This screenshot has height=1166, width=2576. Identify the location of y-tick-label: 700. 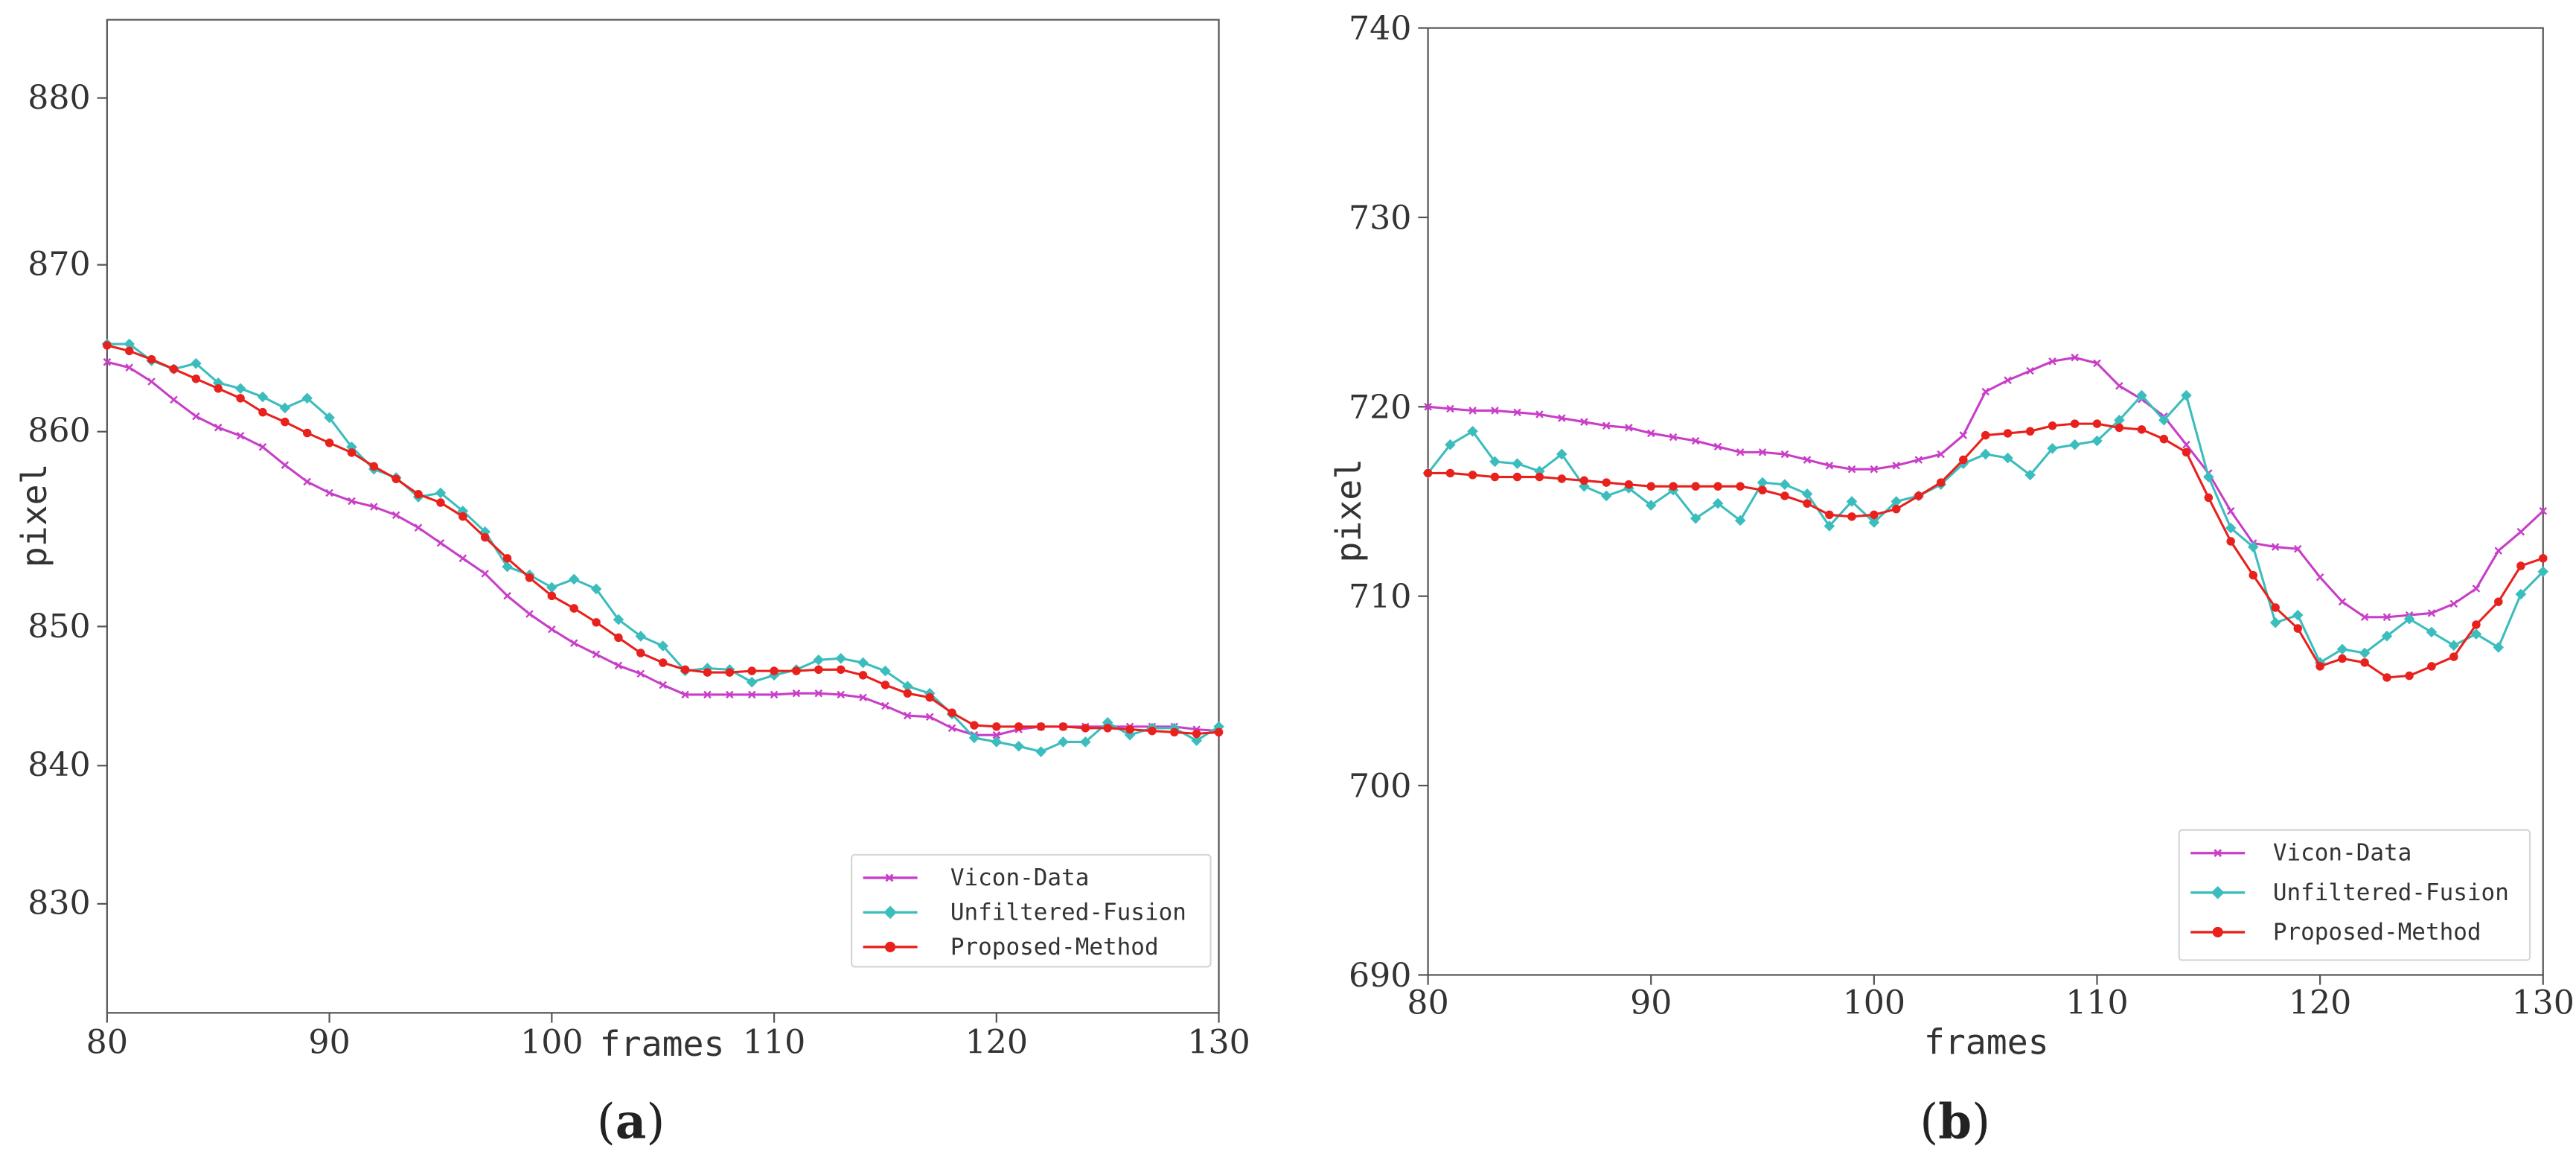
(1380, 787).